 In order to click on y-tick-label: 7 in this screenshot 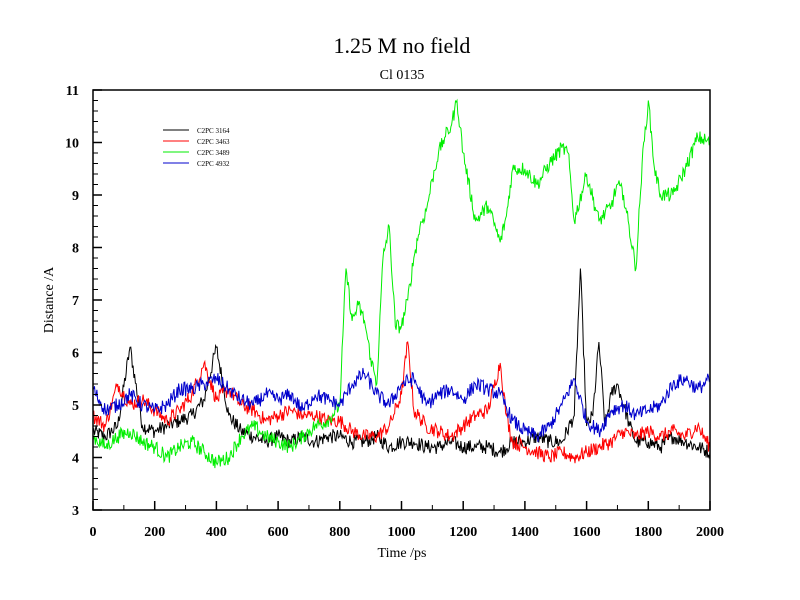, I will do `click(75, 301)`.